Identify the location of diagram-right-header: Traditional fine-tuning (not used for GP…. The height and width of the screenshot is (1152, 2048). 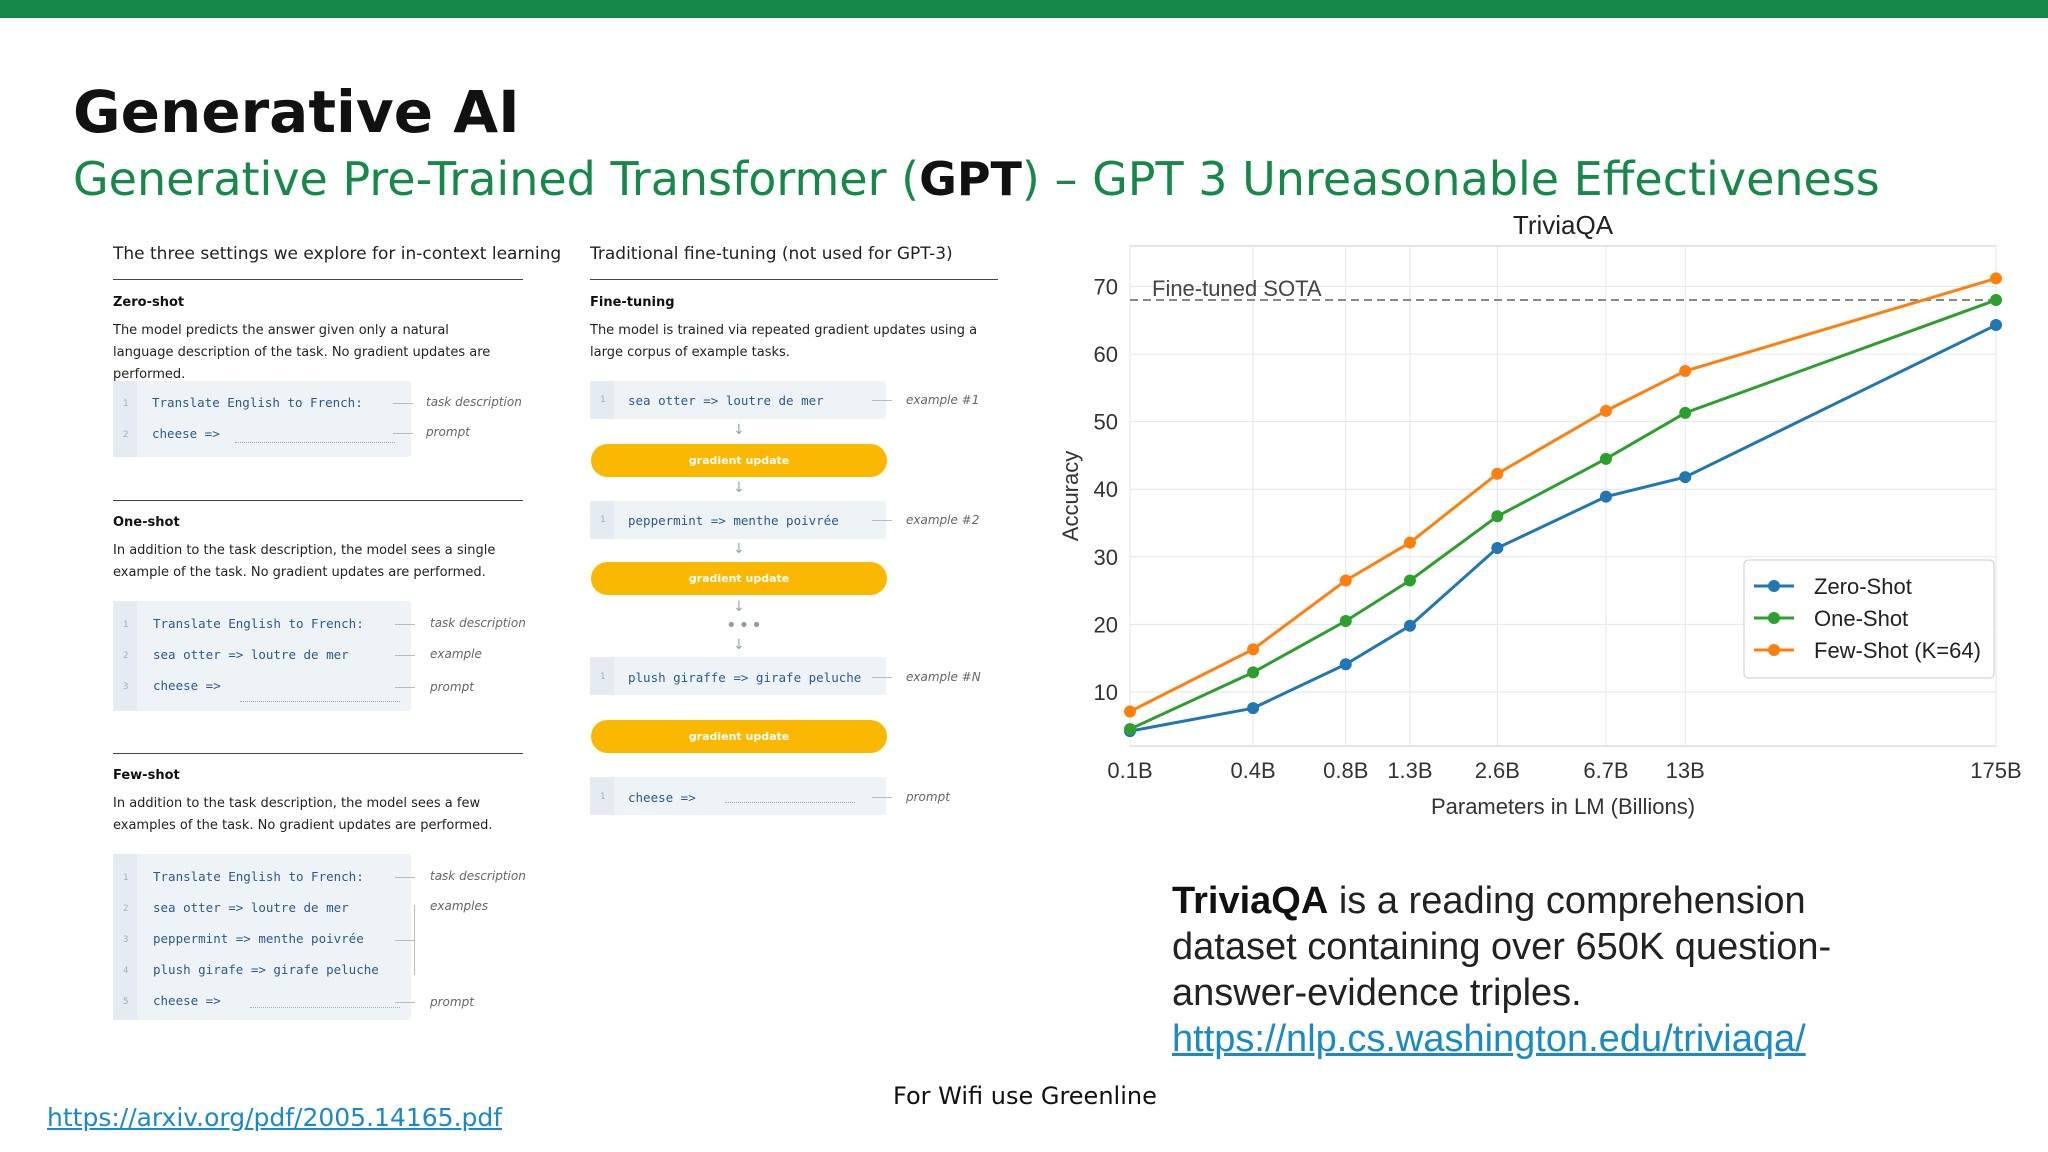
(771, 254).